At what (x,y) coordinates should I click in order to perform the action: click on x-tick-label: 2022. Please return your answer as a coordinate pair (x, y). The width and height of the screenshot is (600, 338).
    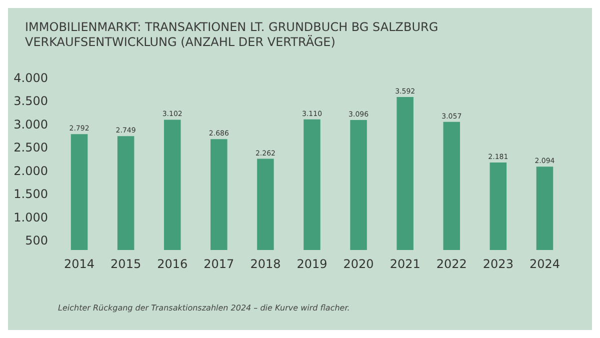
    Looking at the image, I should click on (451, 264).